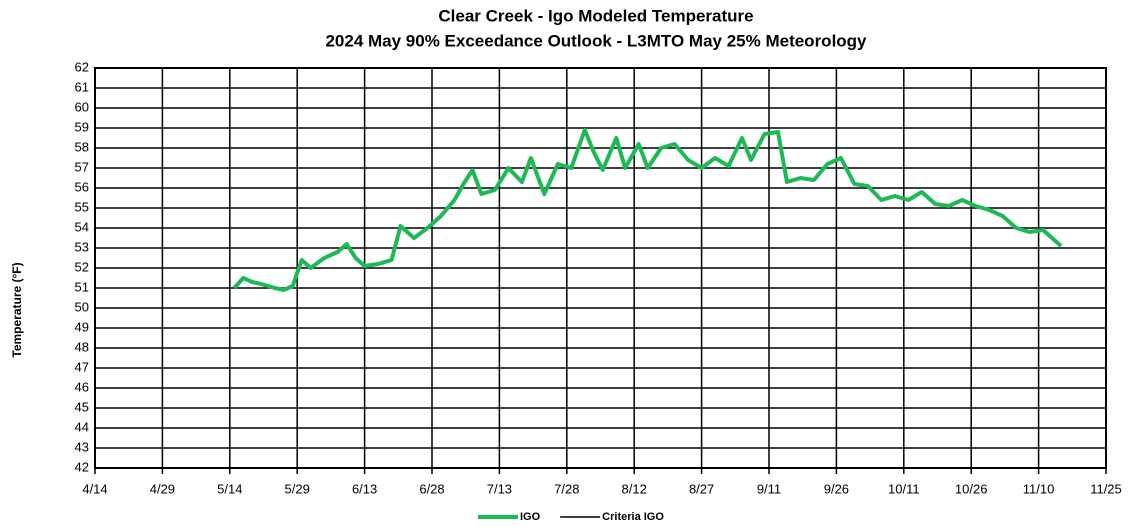  What do you see at coordinates (82, 126) in the screenshot?
I see `y-tick-label: 59` at bounding box center [82, 126].